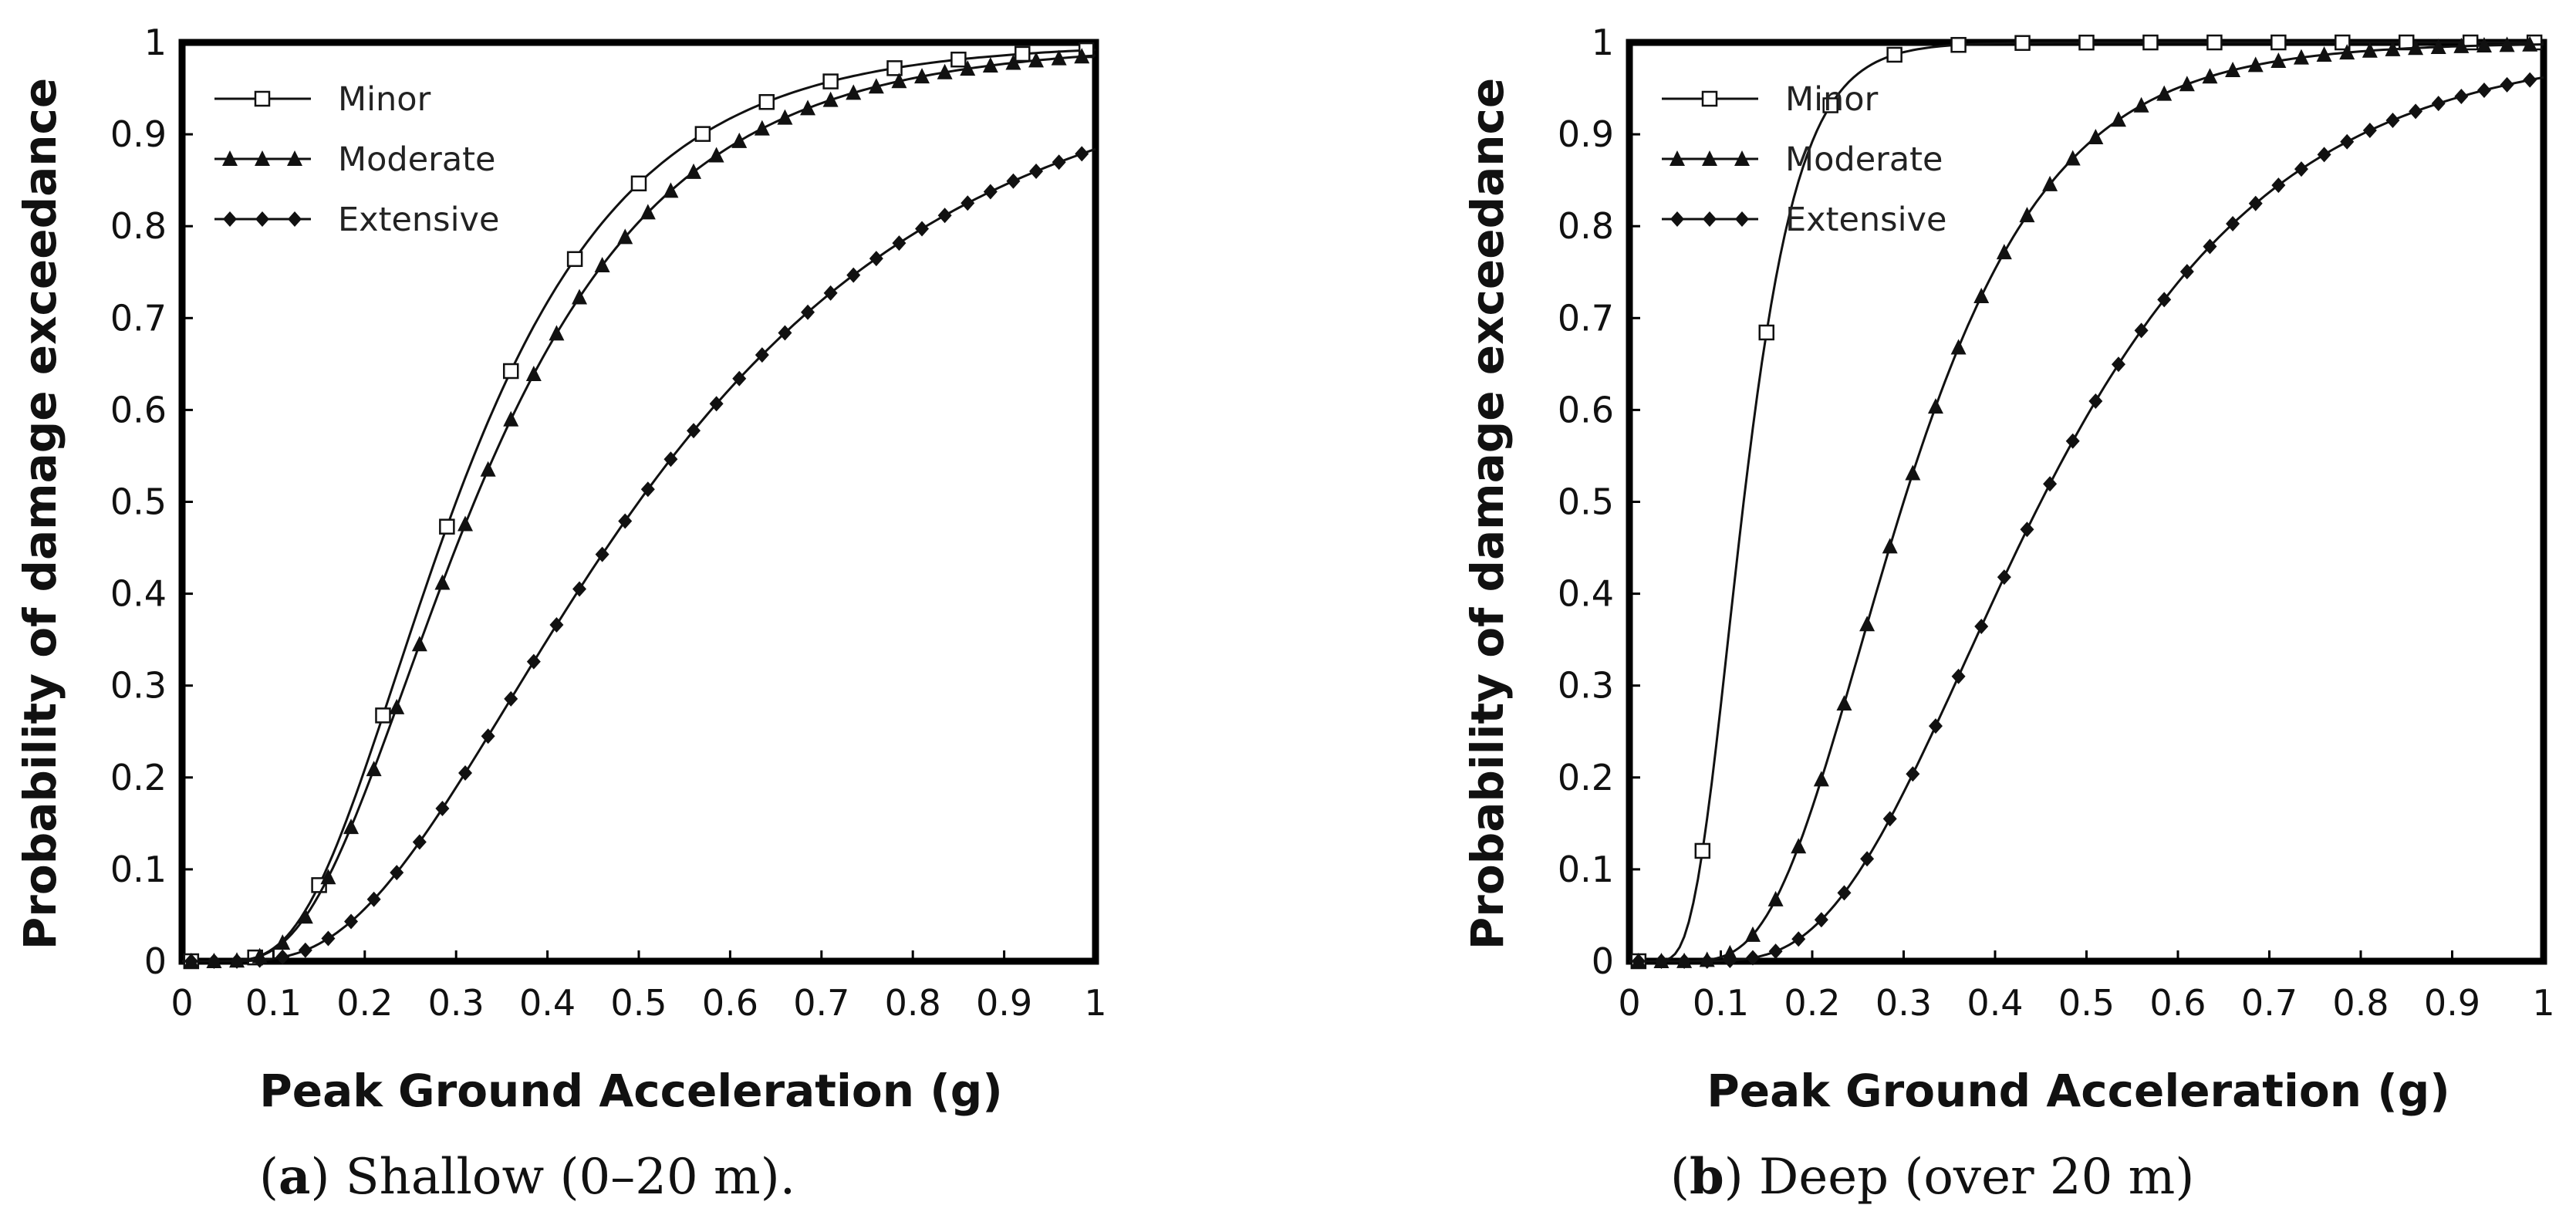 Image resolution: width=2576 pixels, height=1232 pixels. Describe the element at coordinates (1586, 502) in the screenshot. I see `y-tick-label: 0.5` at that location.